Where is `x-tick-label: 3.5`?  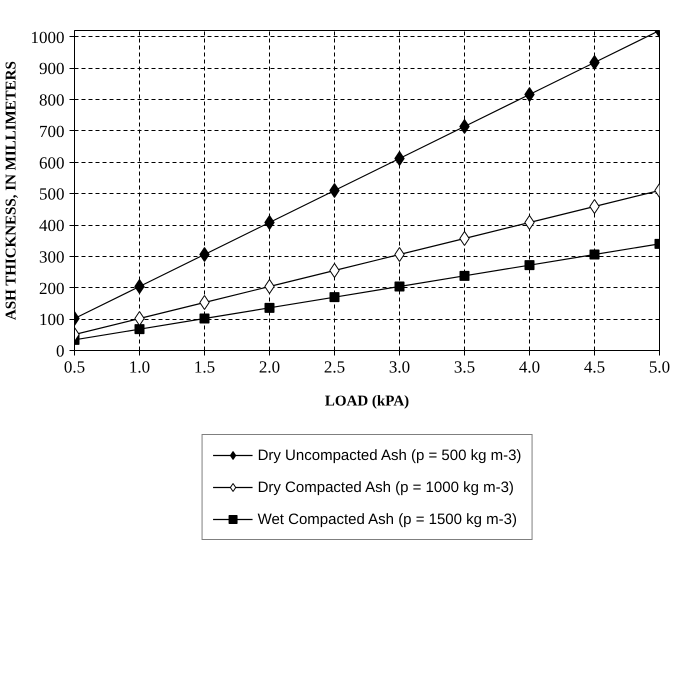 x-tick-label: 3.5 is located at coordinates (465, 367).